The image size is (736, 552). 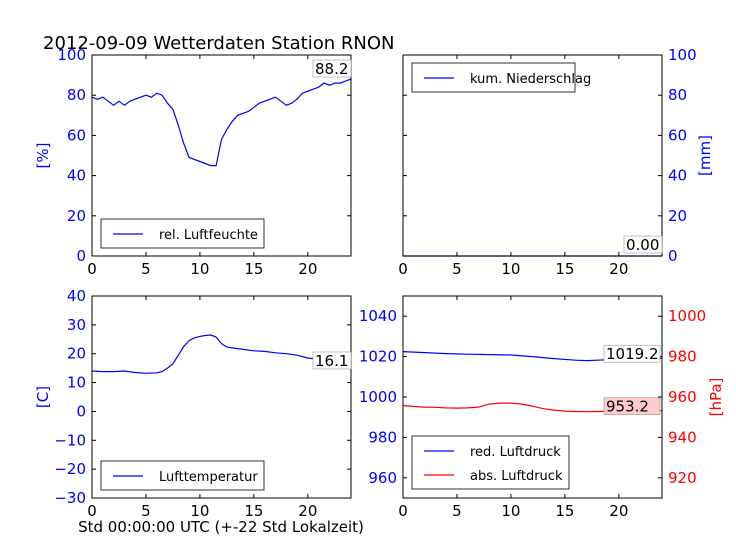 I want to click on y-tick-label: 960, so click(x=382, y=478).